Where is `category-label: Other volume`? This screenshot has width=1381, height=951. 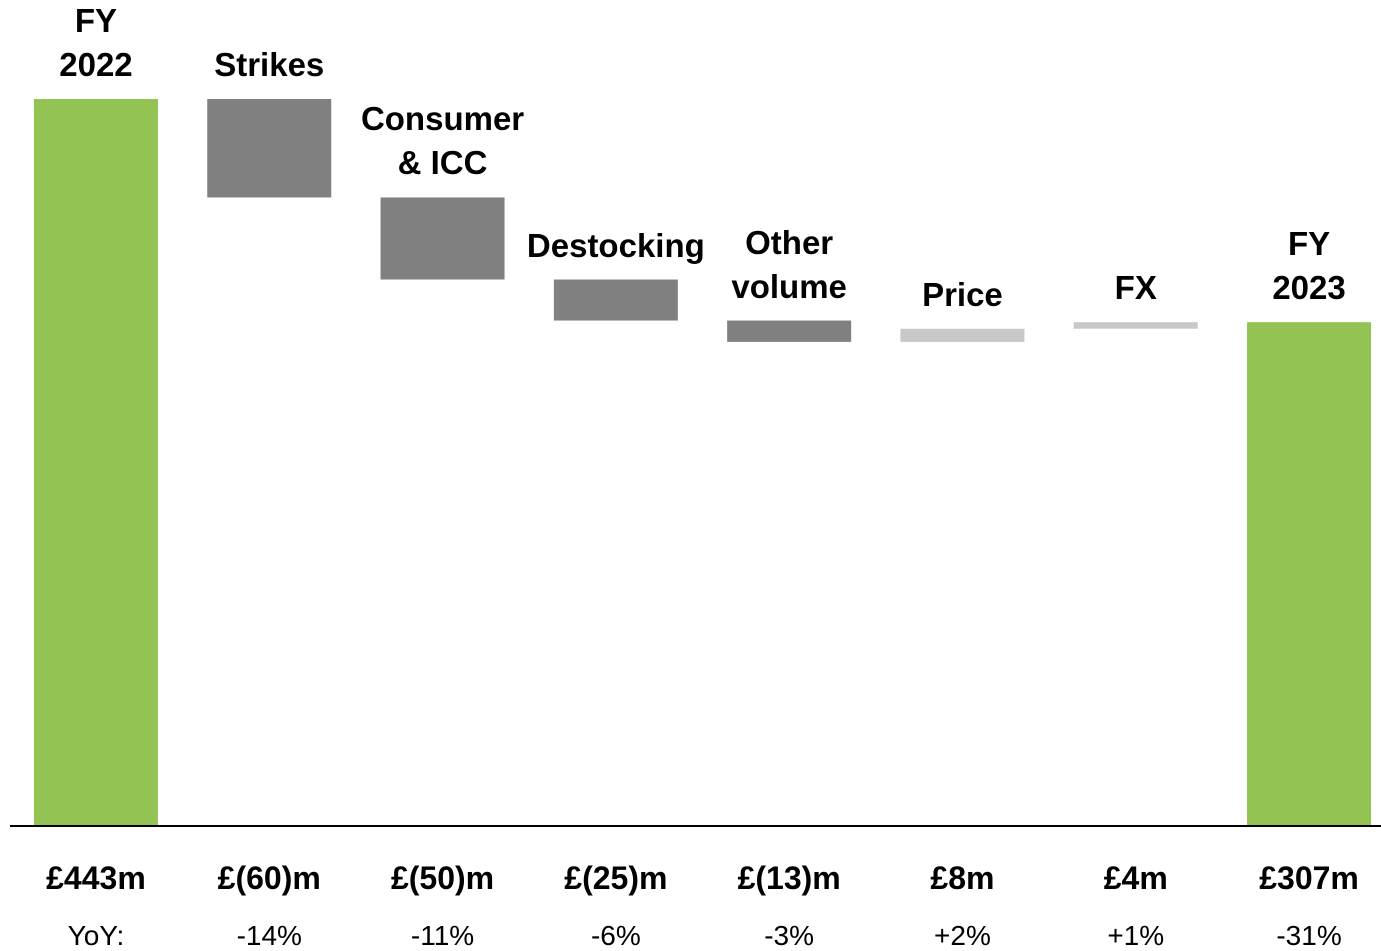 category-label: Other volume is located at coordinates (789, 264).